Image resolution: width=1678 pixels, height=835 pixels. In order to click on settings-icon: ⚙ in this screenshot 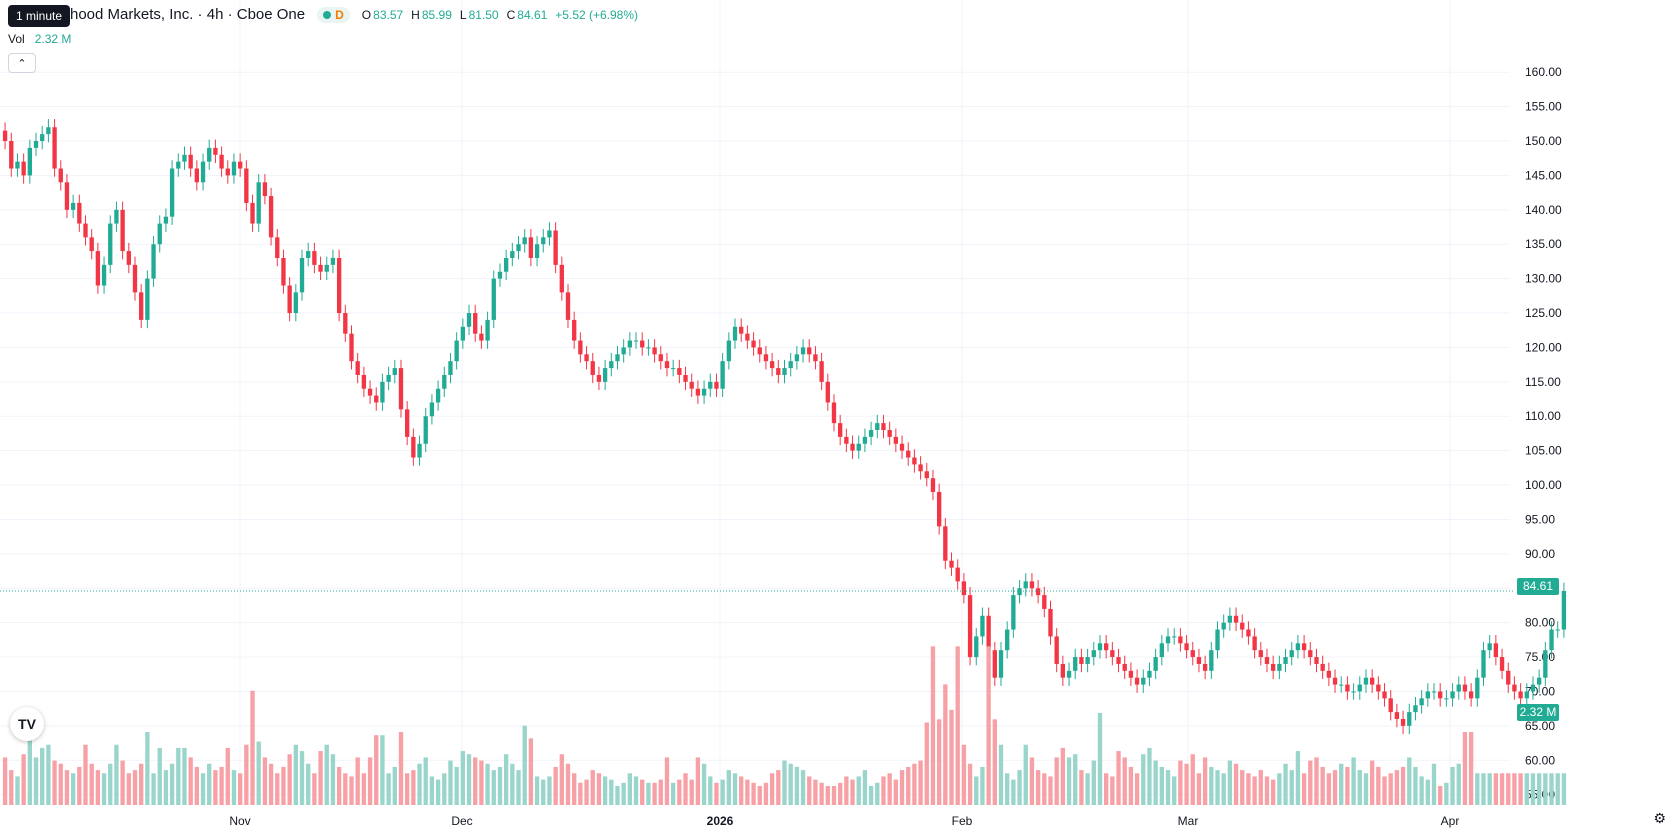, I will do `click(1659, 818)`.